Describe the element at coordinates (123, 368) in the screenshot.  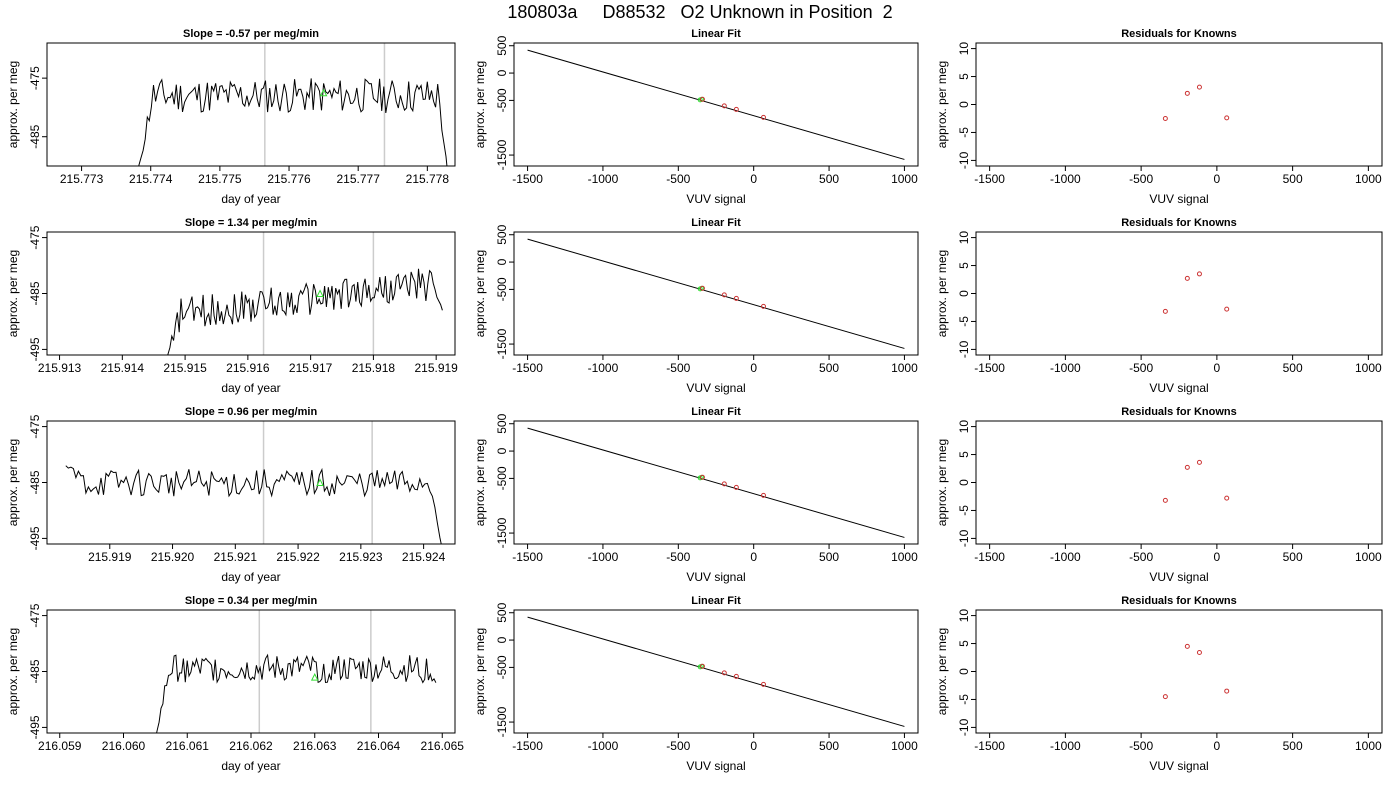
I see `x-tick-label: 215.914` at that location.